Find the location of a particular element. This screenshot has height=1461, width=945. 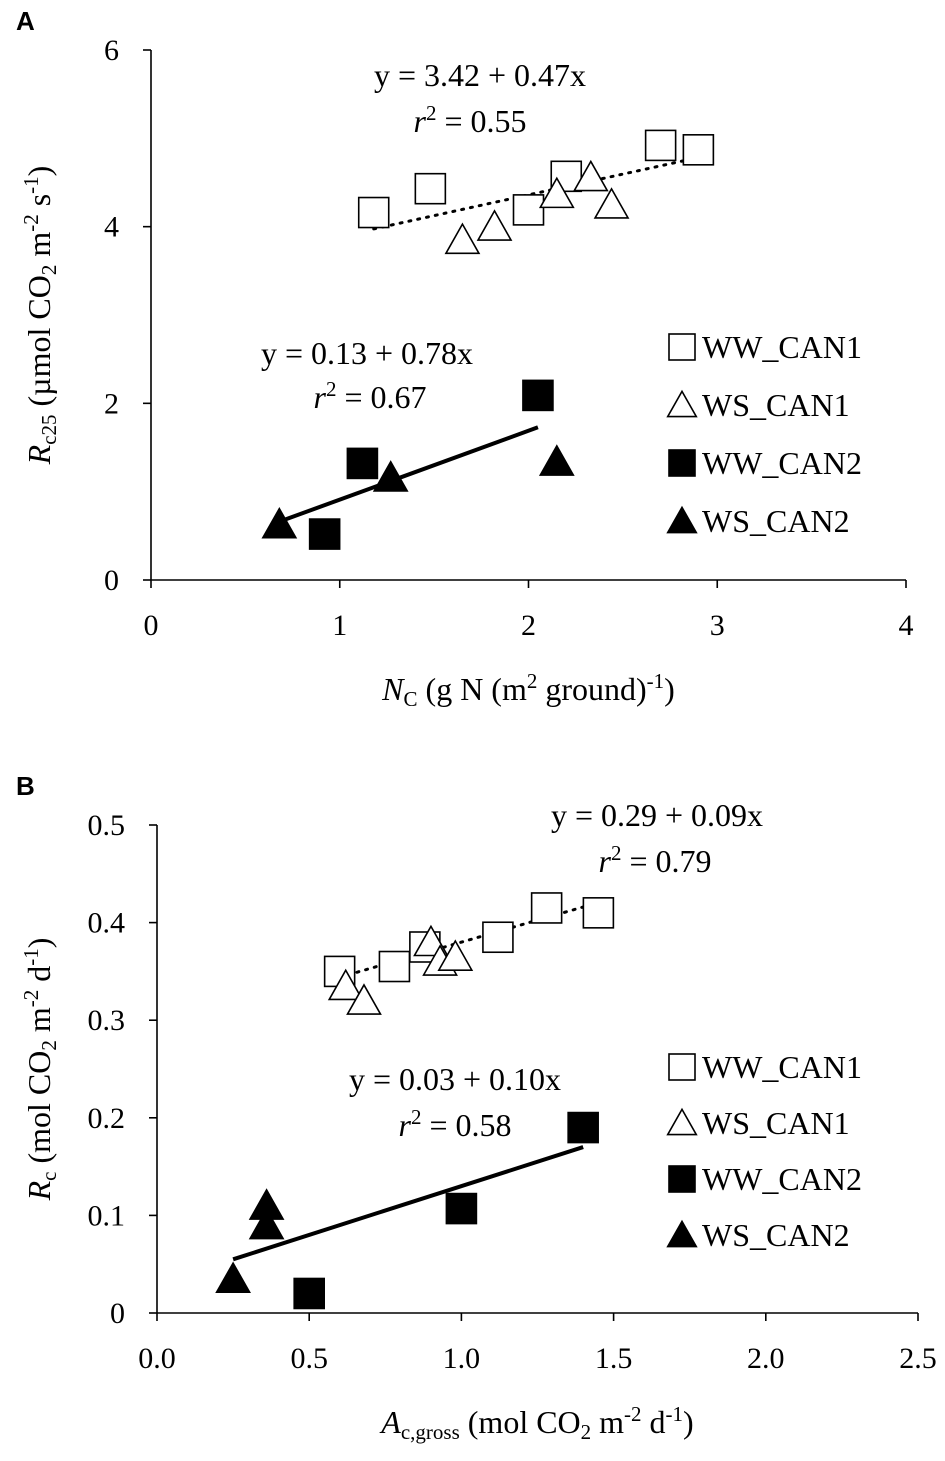

y-axis-title: Rc (mol CO2 m-2 d-1) is located at coordinates (40, 1070).